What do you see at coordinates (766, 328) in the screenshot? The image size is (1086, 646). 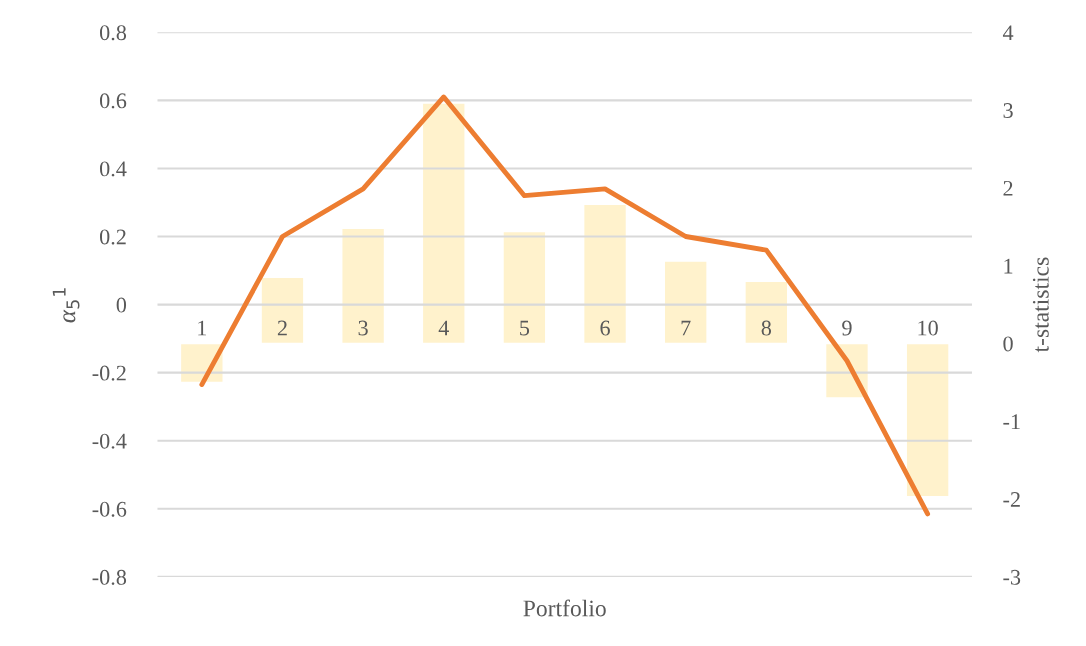 I see `x-tick-label: 8` at bounding box center [766, 328].